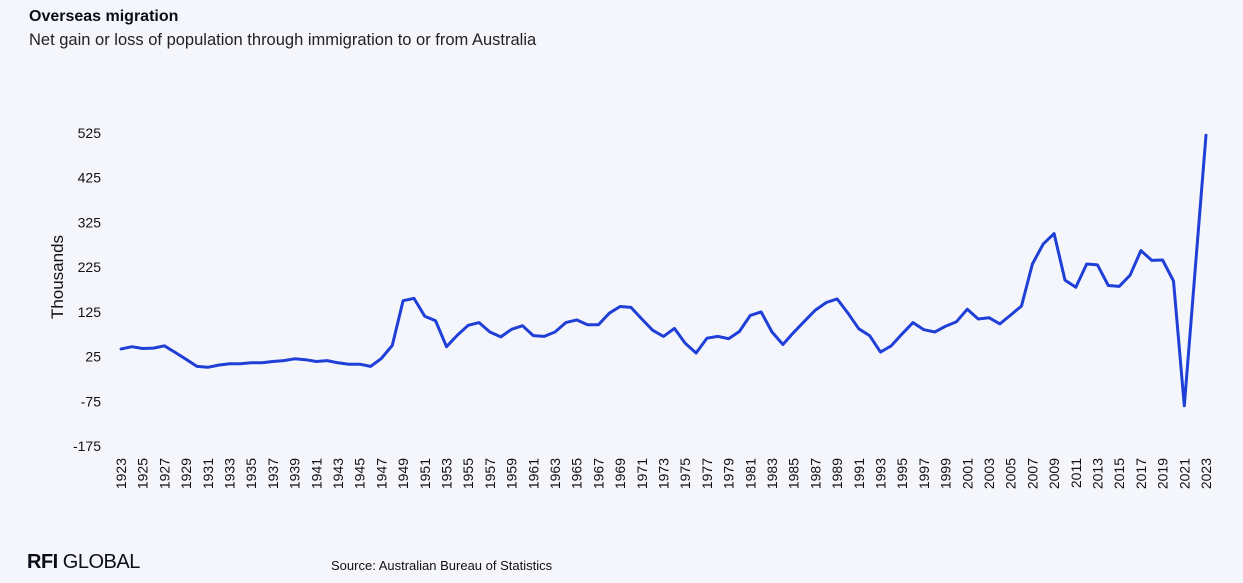  What do you see at coordinates (360, 473) in the screenshot?
I see `x-tick-label: 1945` at bounding box center [360, 473].